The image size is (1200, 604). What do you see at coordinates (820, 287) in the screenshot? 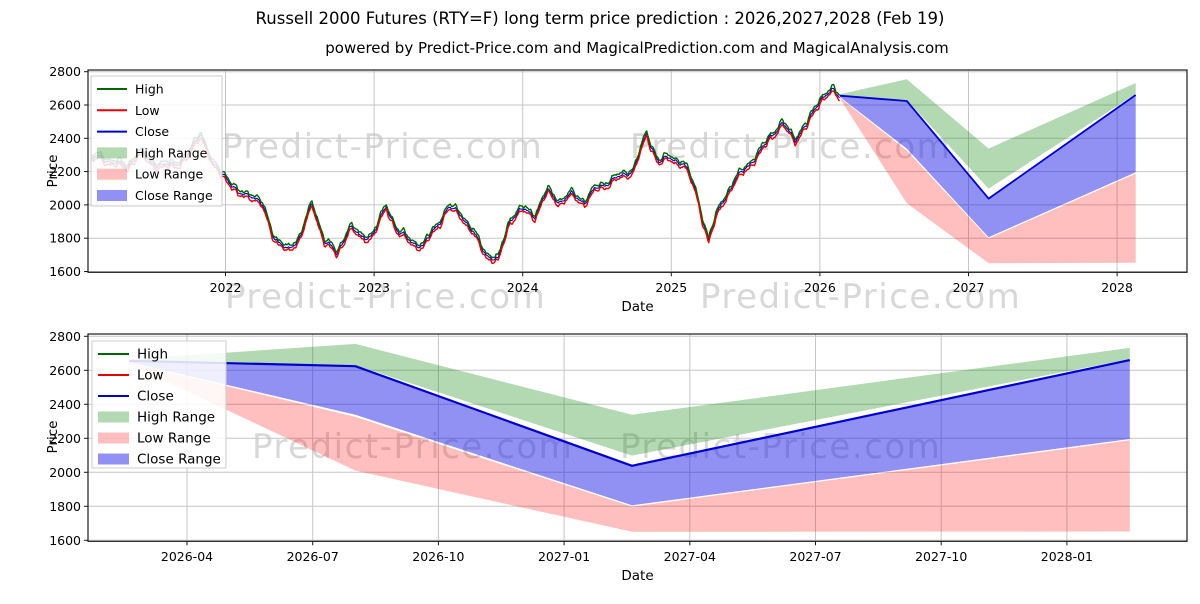
I see `x-tick-label: 2026` at bounding box center [820, 287].